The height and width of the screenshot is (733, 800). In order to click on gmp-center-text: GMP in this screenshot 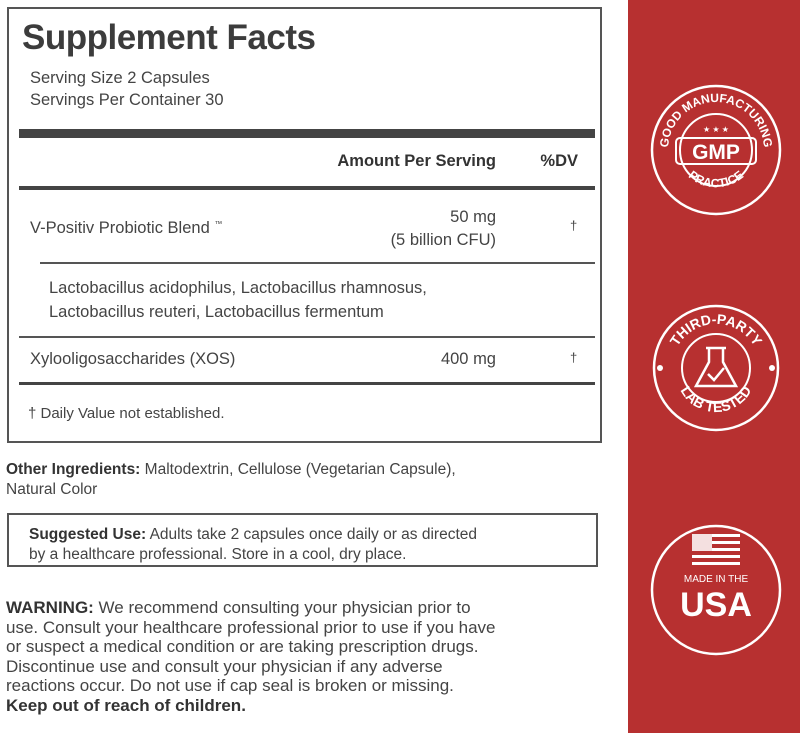, I will do `click(716, 152)`.